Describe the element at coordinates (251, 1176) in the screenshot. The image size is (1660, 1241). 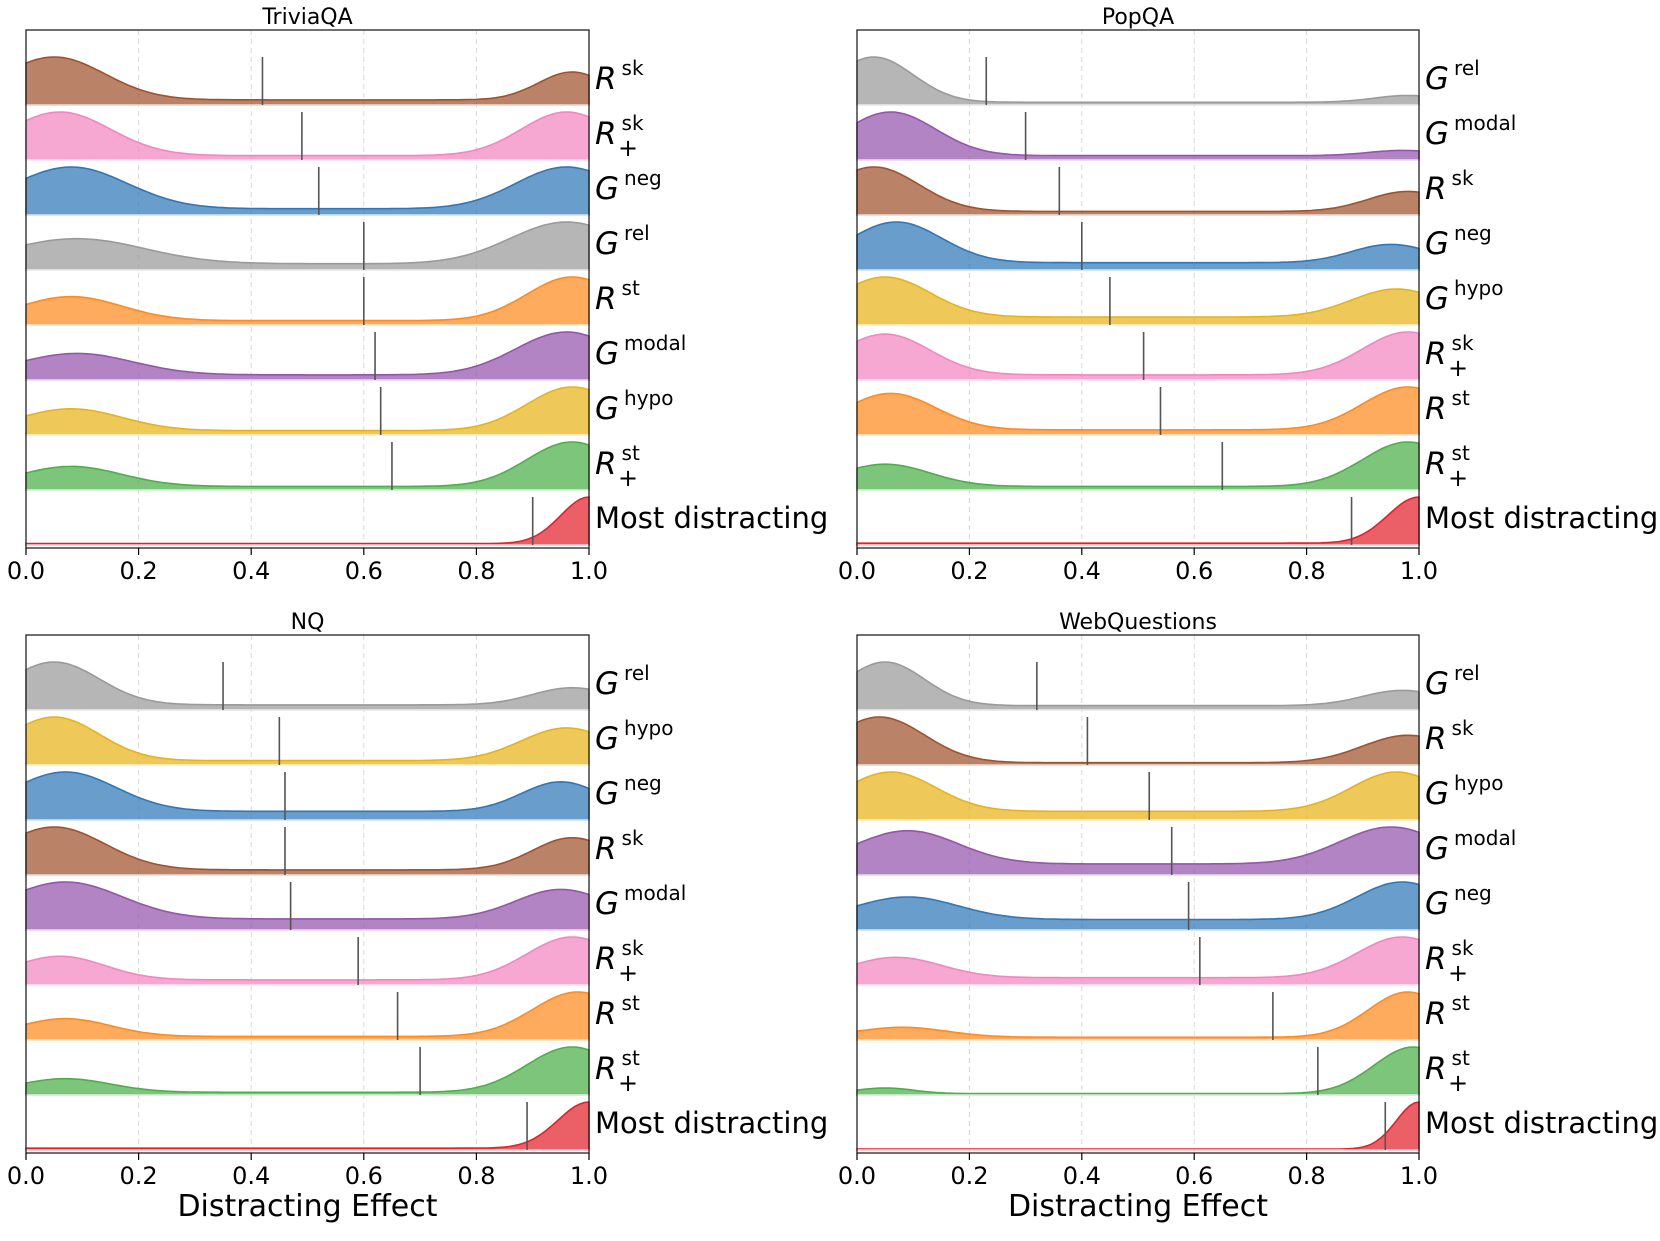
I see `x-tick-label: 0.4` at that location.